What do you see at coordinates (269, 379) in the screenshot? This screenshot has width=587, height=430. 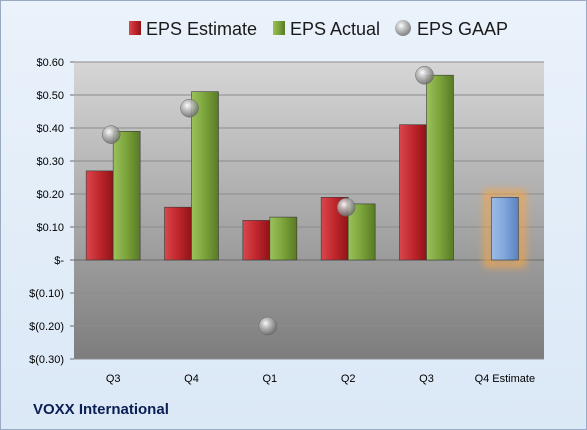 I see `x-tick-label: Q1` at bounding box center [269, 379].